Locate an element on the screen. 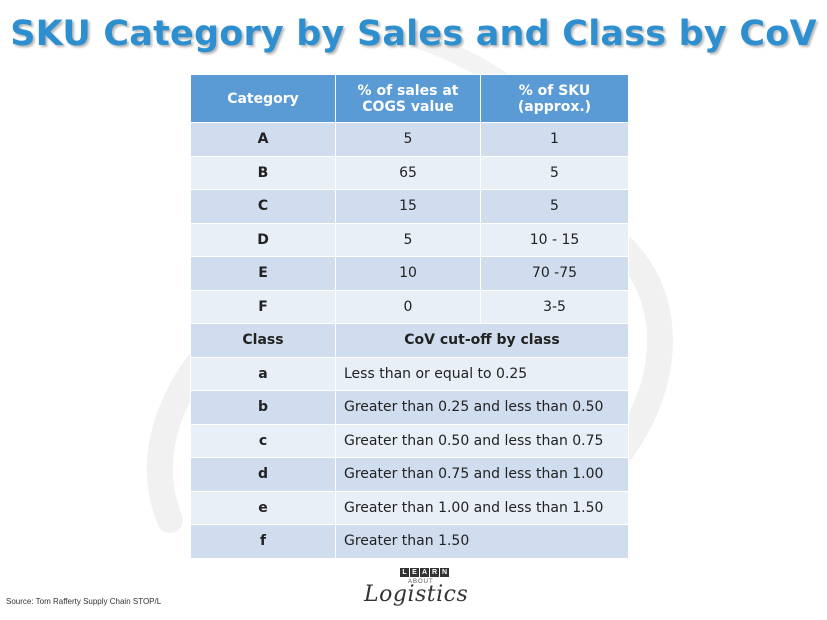 The height and width of the screenshot is (620, 827). cov-cutoff-cell: Less than or equal to 0.25 is located at coordinates (482, 373).